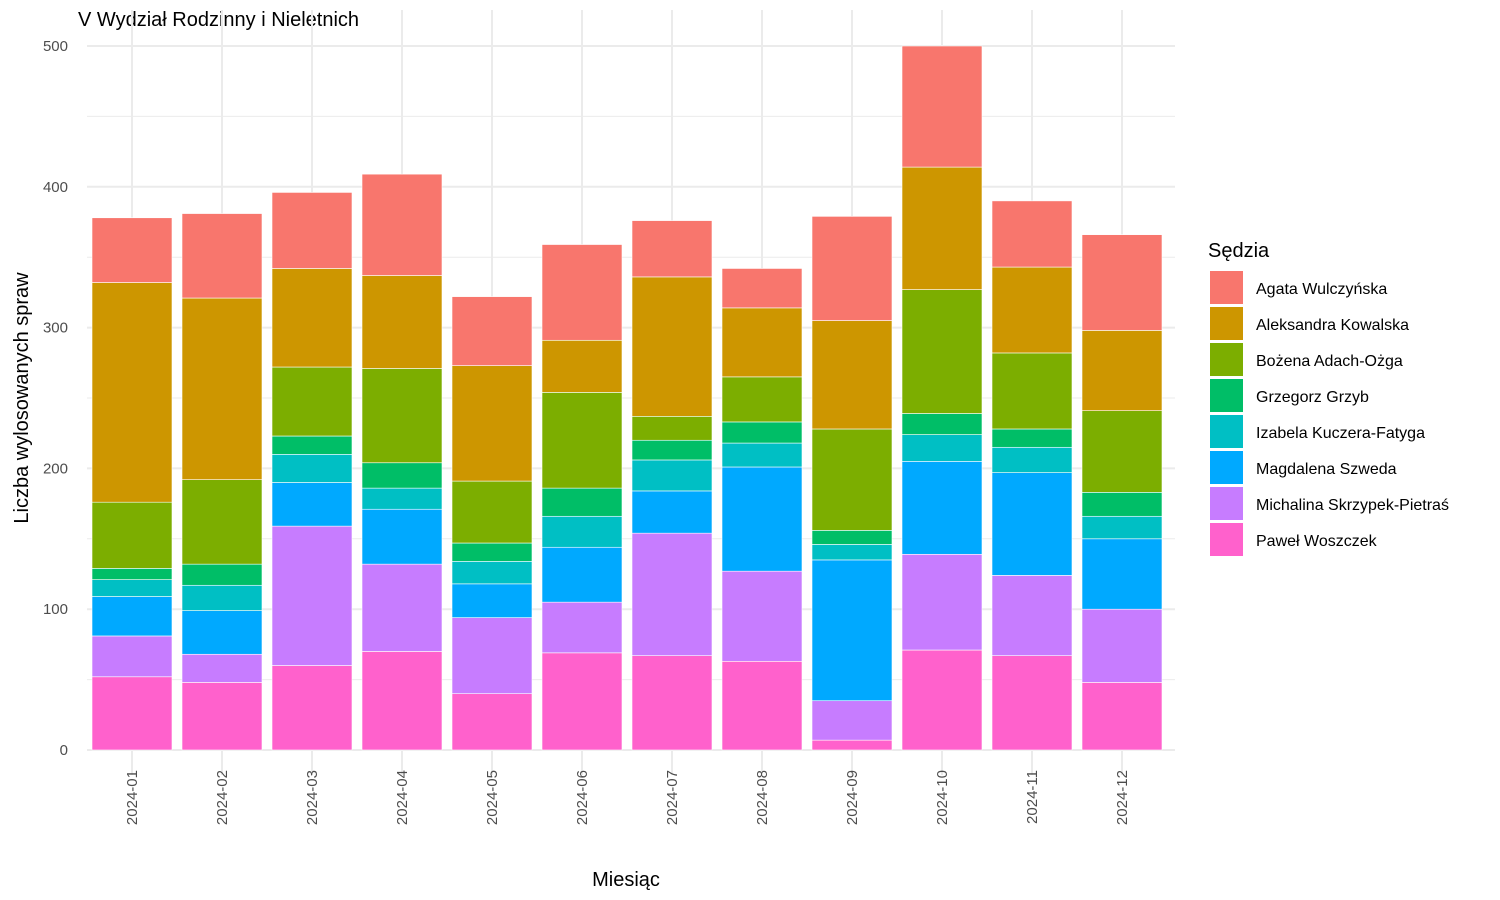  What do you see at coordinates (132, 797) in the screenshot?
I see `x-tick-label: 2024-01` at bounding box center [132, 797].